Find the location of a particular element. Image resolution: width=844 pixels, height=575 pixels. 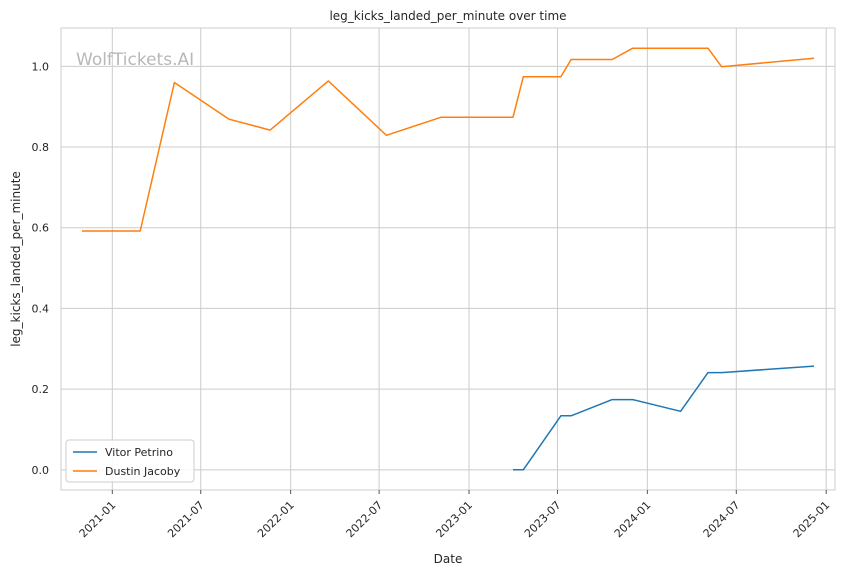

x-tick-label: 2022-07 is located at coordinates (365, 520).